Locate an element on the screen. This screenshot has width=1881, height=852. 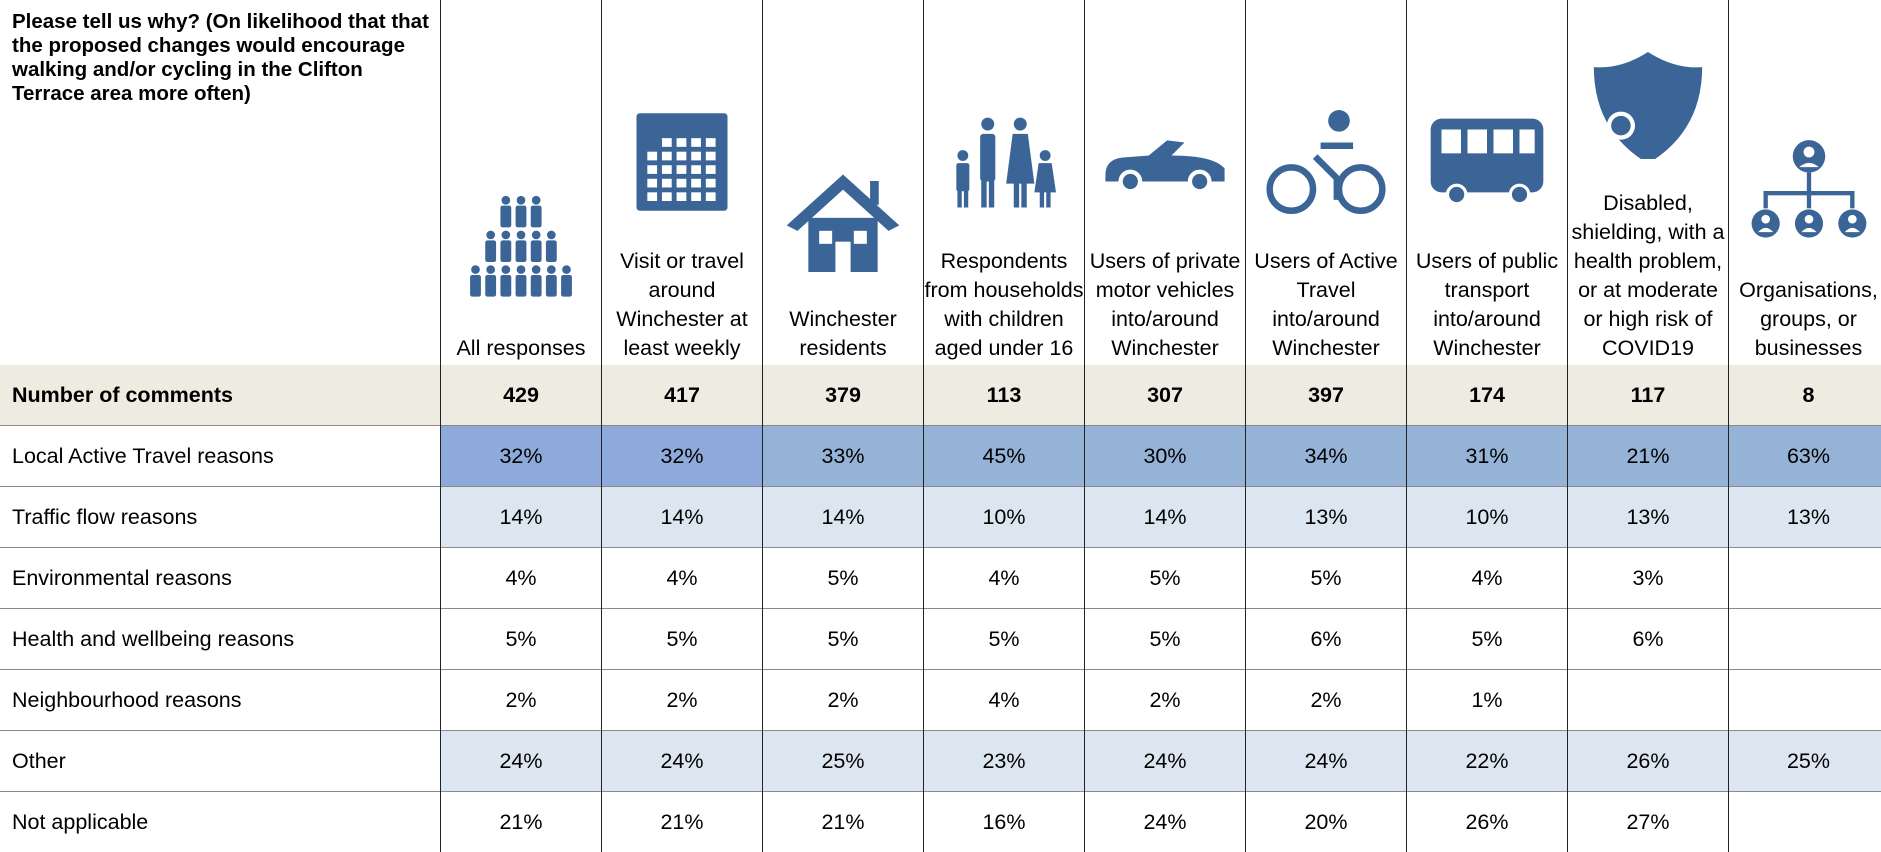
row-label: Traffic flow reasons is located at coordinates (220, 517).